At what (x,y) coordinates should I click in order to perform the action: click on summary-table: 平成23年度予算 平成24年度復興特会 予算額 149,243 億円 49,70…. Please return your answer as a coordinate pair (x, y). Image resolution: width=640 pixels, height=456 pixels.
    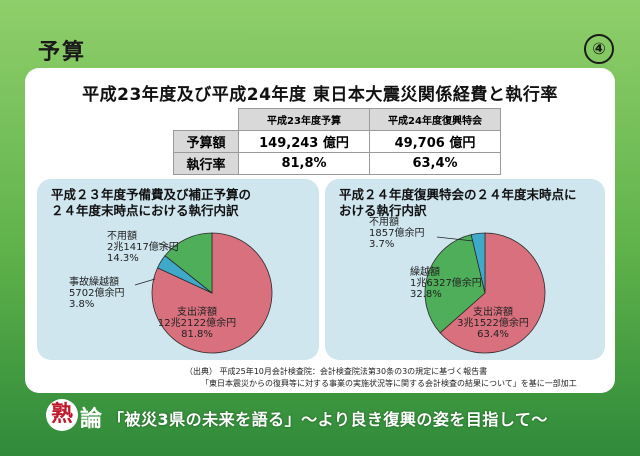
    Looking at the image, I should click on (337, 141).